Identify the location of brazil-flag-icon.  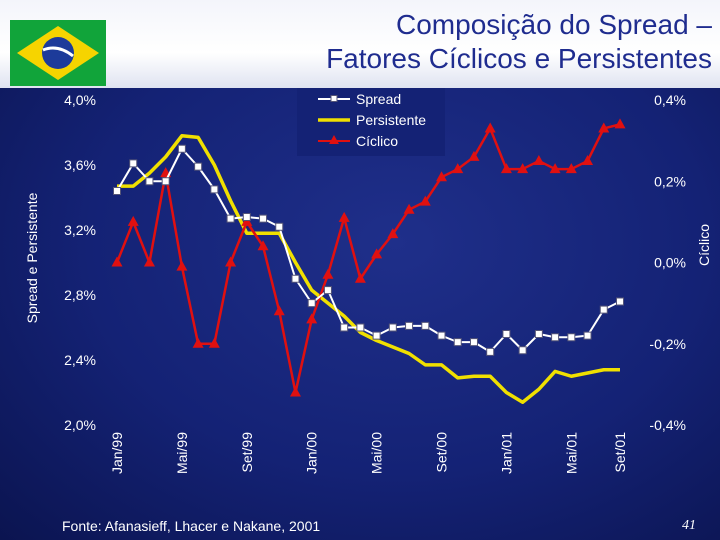
(58, 53).